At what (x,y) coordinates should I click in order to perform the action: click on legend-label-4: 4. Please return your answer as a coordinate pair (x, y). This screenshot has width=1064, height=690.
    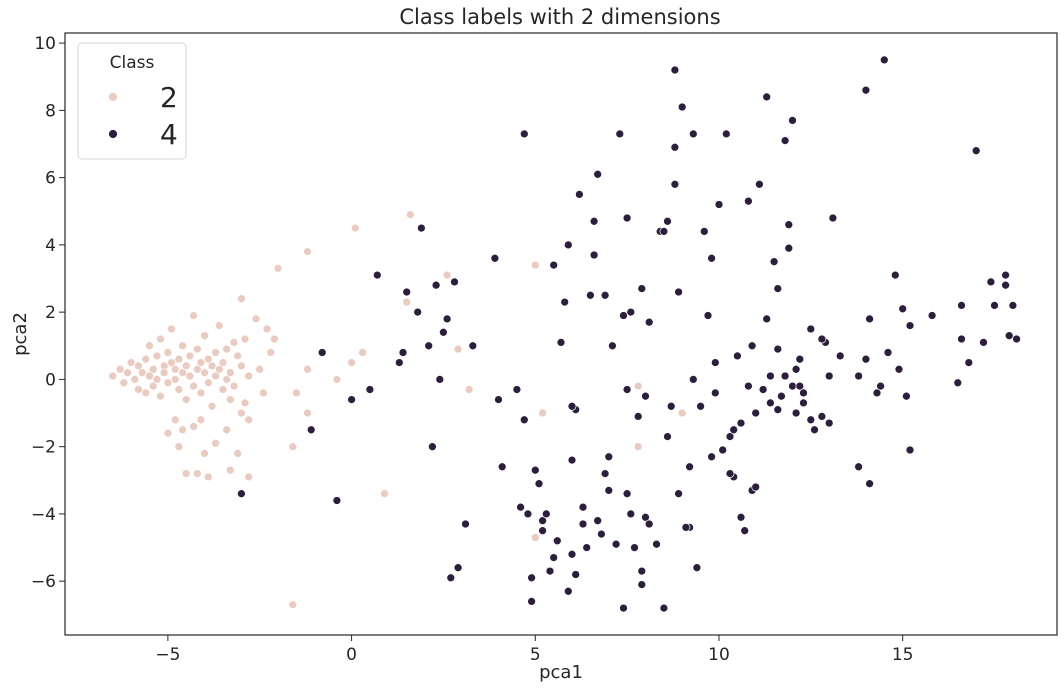
    Looking at the image, I should click on (169, 134).